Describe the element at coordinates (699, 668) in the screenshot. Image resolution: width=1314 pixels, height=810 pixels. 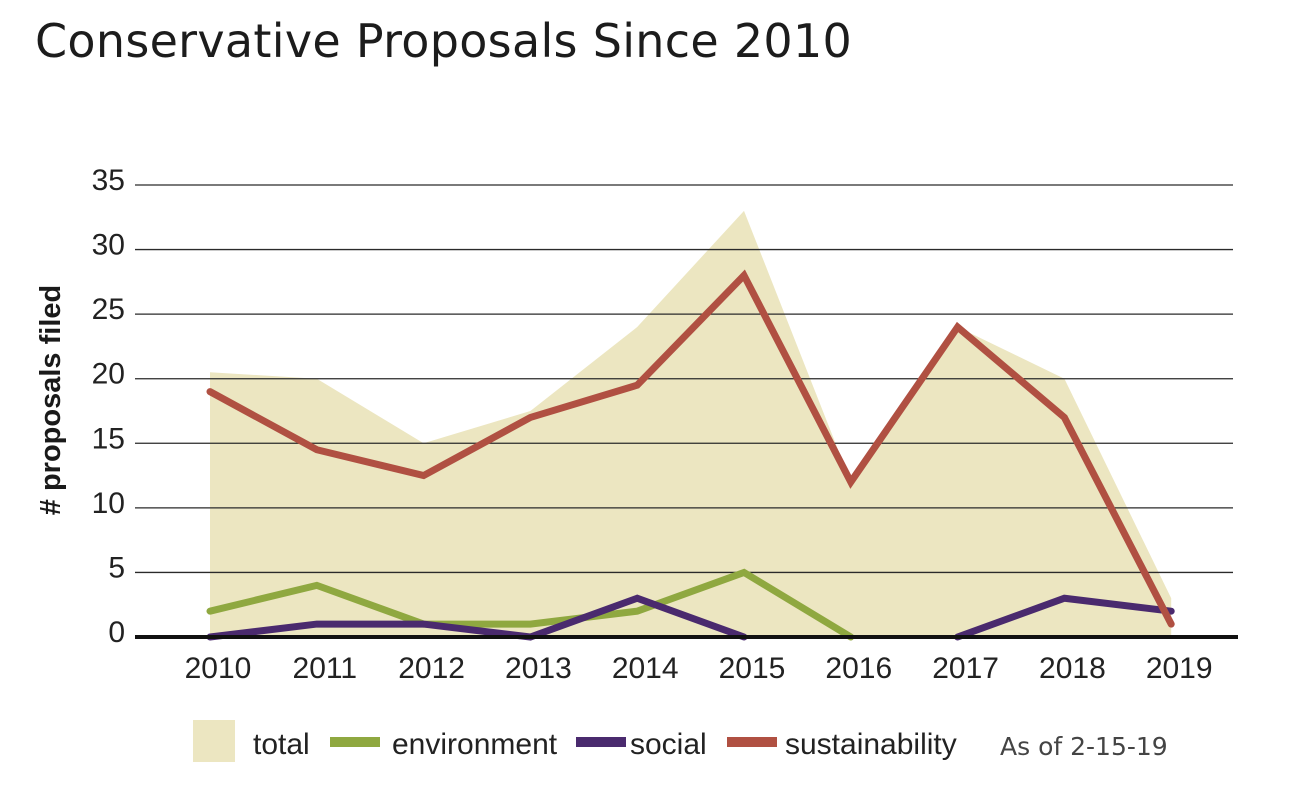
I see `x-tick-labels: 2010 2011 2012 2013 2014 2015 2016 2017 2018 2019` at that location.